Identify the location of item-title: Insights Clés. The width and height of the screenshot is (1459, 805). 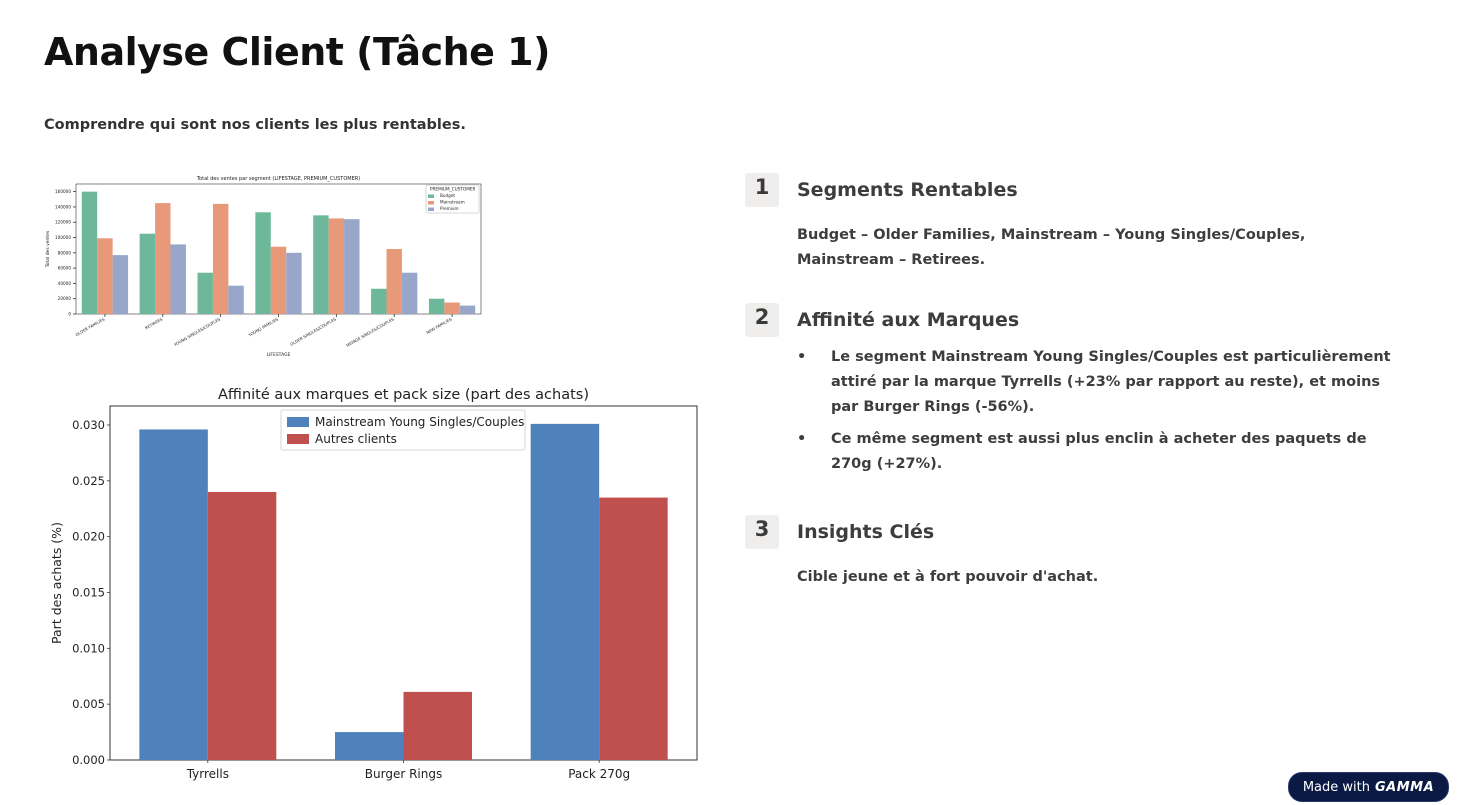
(866, 532).